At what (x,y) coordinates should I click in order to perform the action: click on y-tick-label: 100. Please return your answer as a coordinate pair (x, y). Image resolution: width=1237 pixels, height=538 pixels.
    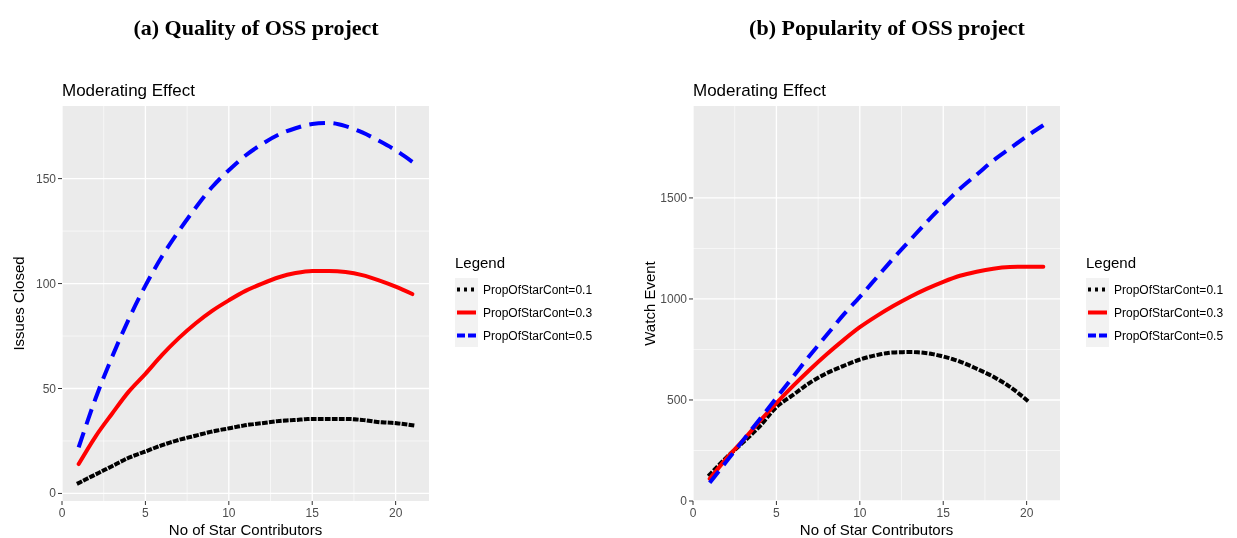
    Looking at the image, I should click on (46, 283).